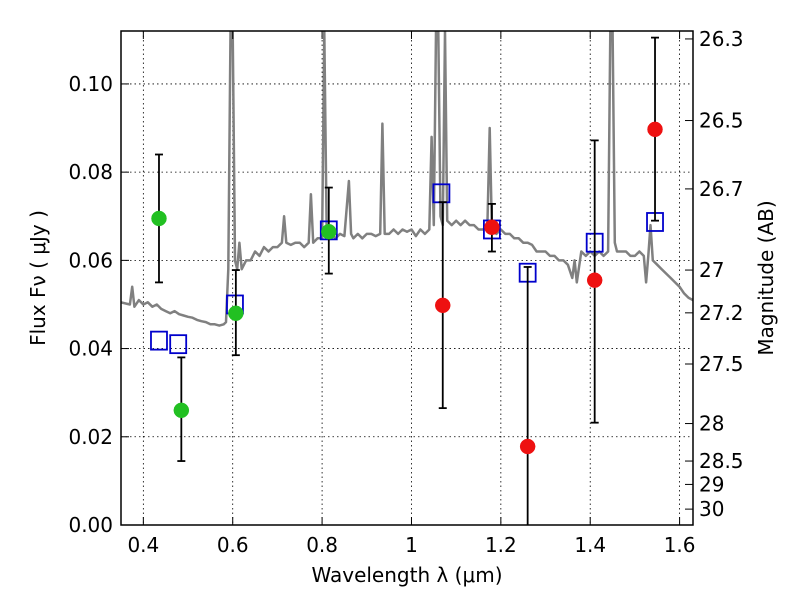 This screenshot has width=800, height=600. Describe the element at coordinates (766, 277) in the screenshot. I see `right-axis-label: Magnitude (AB)` at that location.